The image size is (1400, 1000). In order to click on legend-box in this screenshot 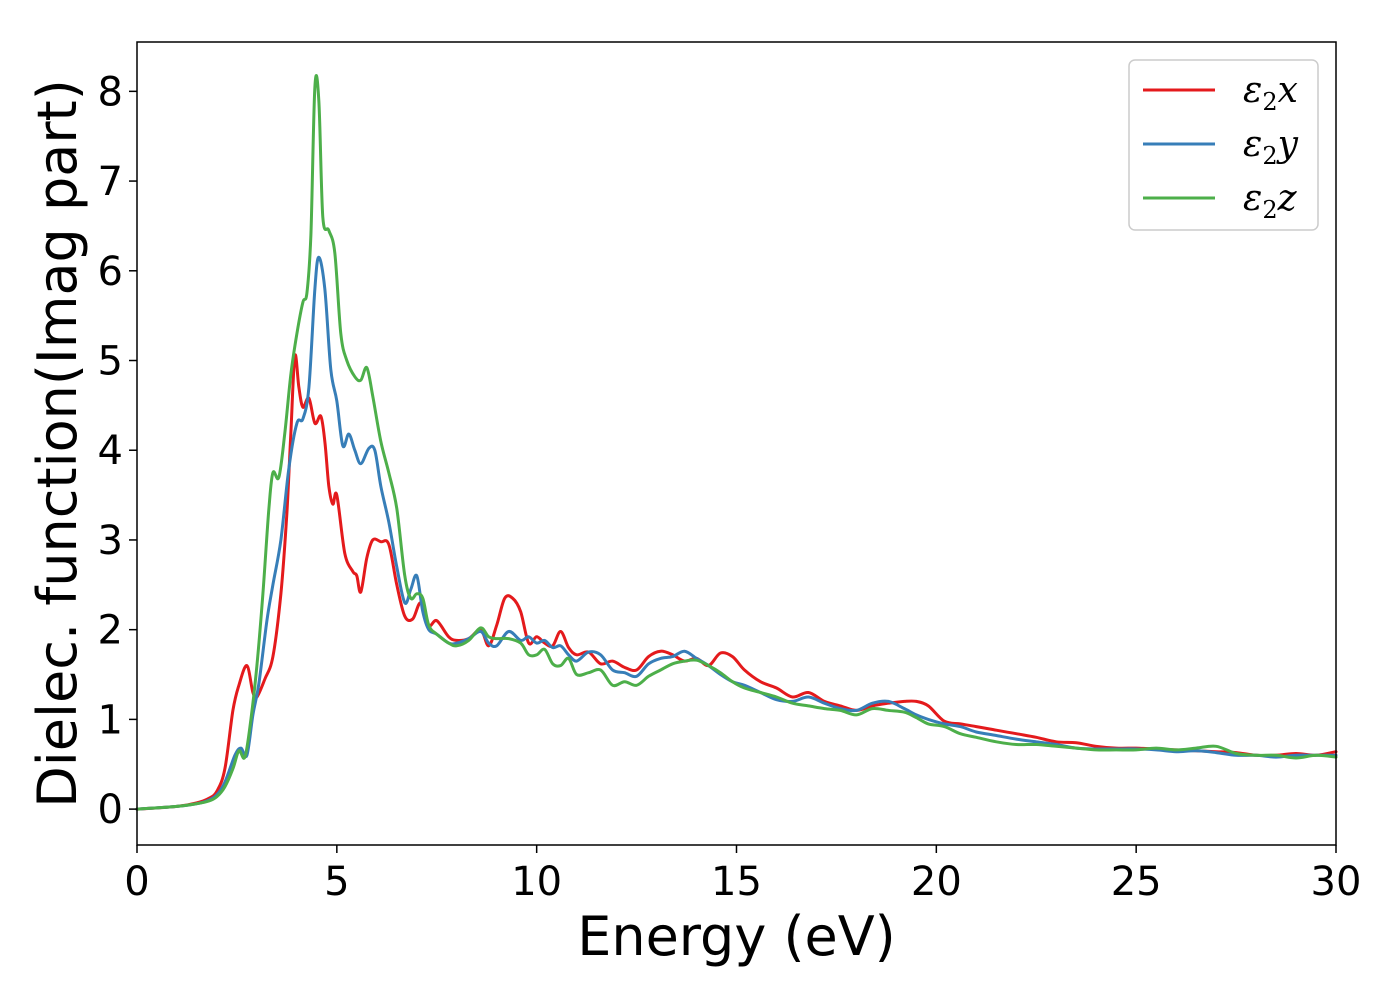, I will do `click(1223, 145)`.